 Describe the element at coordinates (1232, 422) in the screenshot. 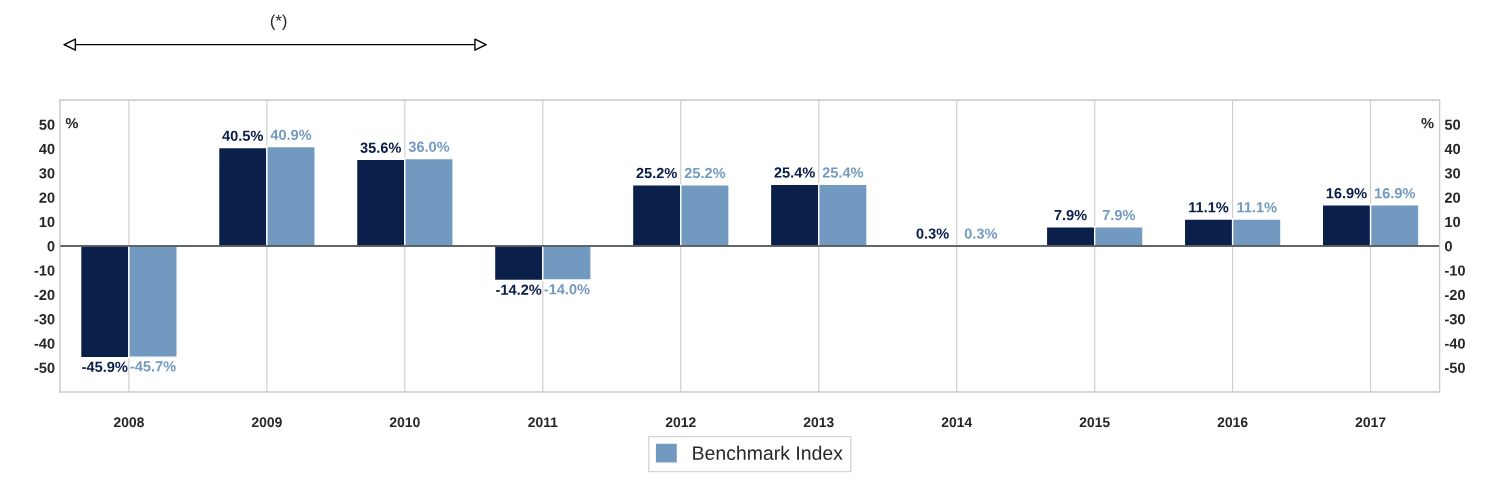

I see `x-tick-label: 2016` at that location.